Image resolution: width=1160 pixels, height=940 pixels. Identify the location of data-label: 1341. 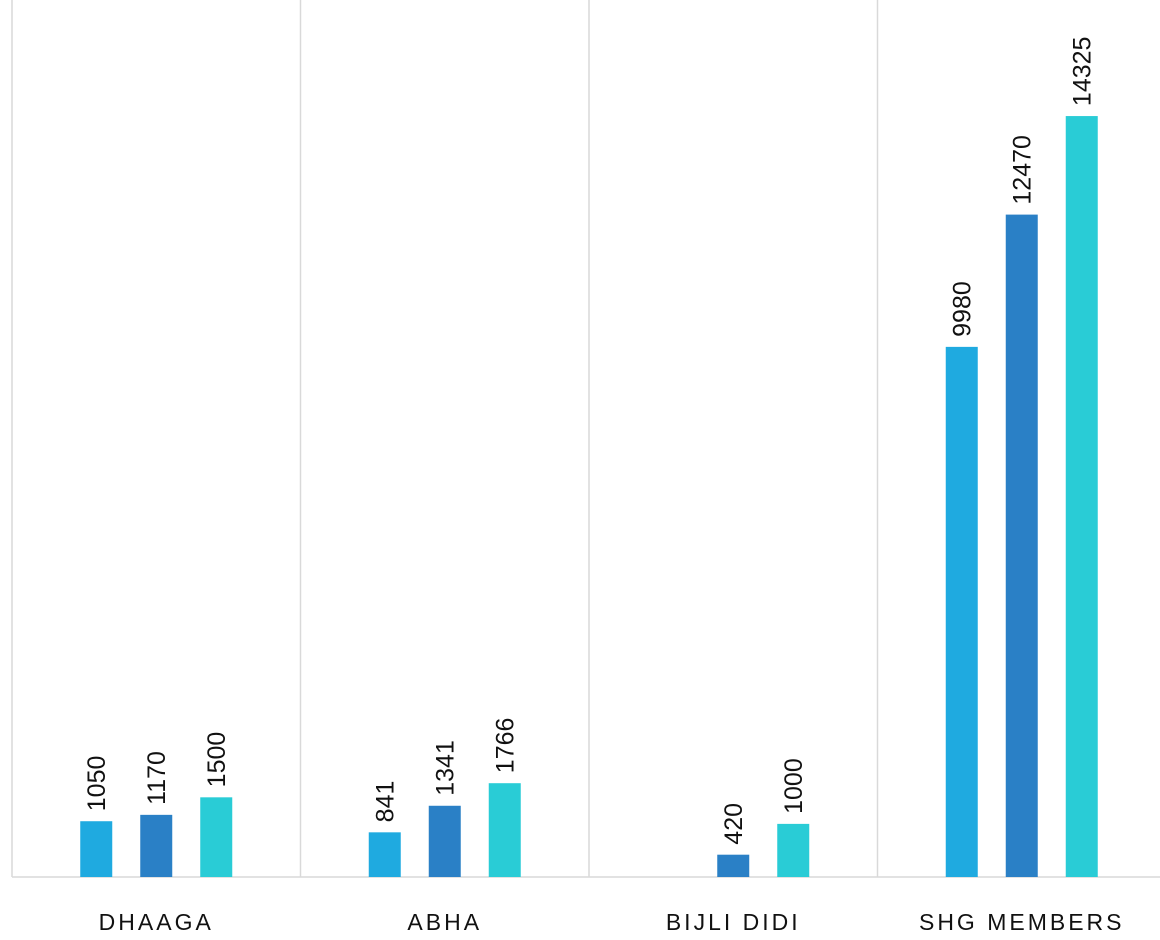
(446, 768).